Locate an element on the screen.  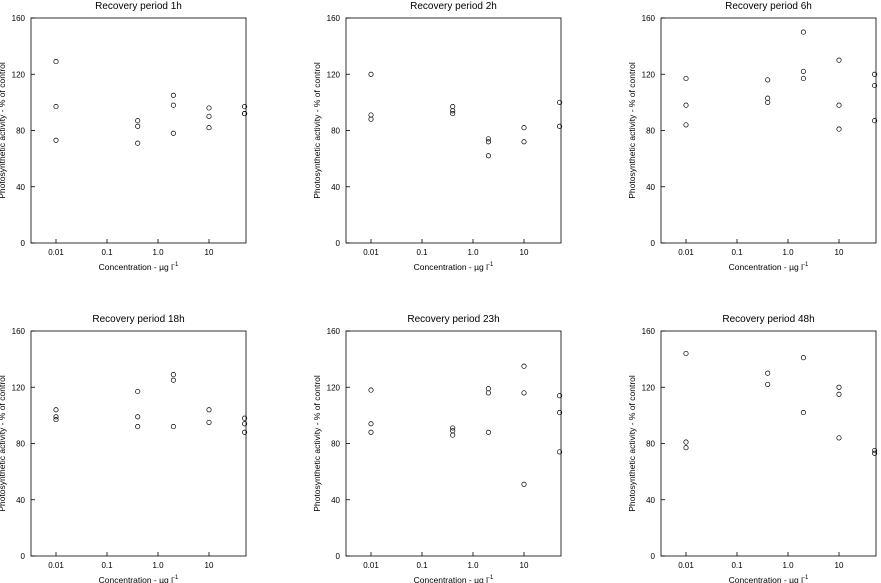
chart-title: Recovery period 48h is located at coordinates (768, 319).